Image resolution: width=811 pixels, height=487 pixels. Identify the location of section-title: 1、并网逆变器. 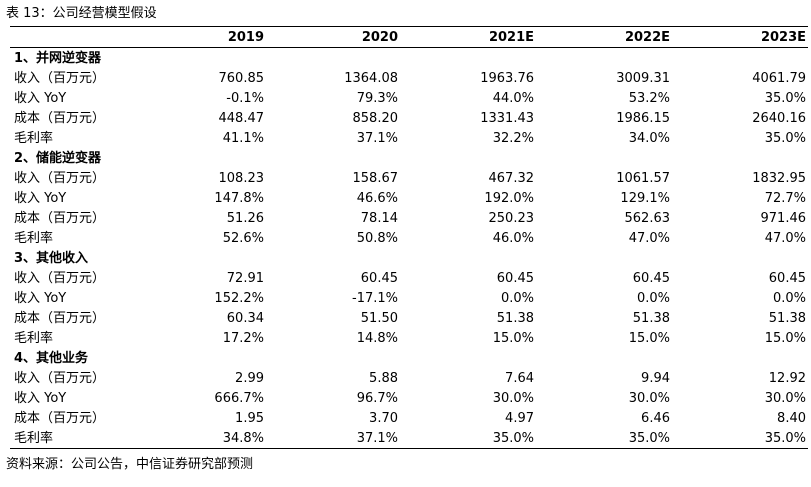
(58, 58).